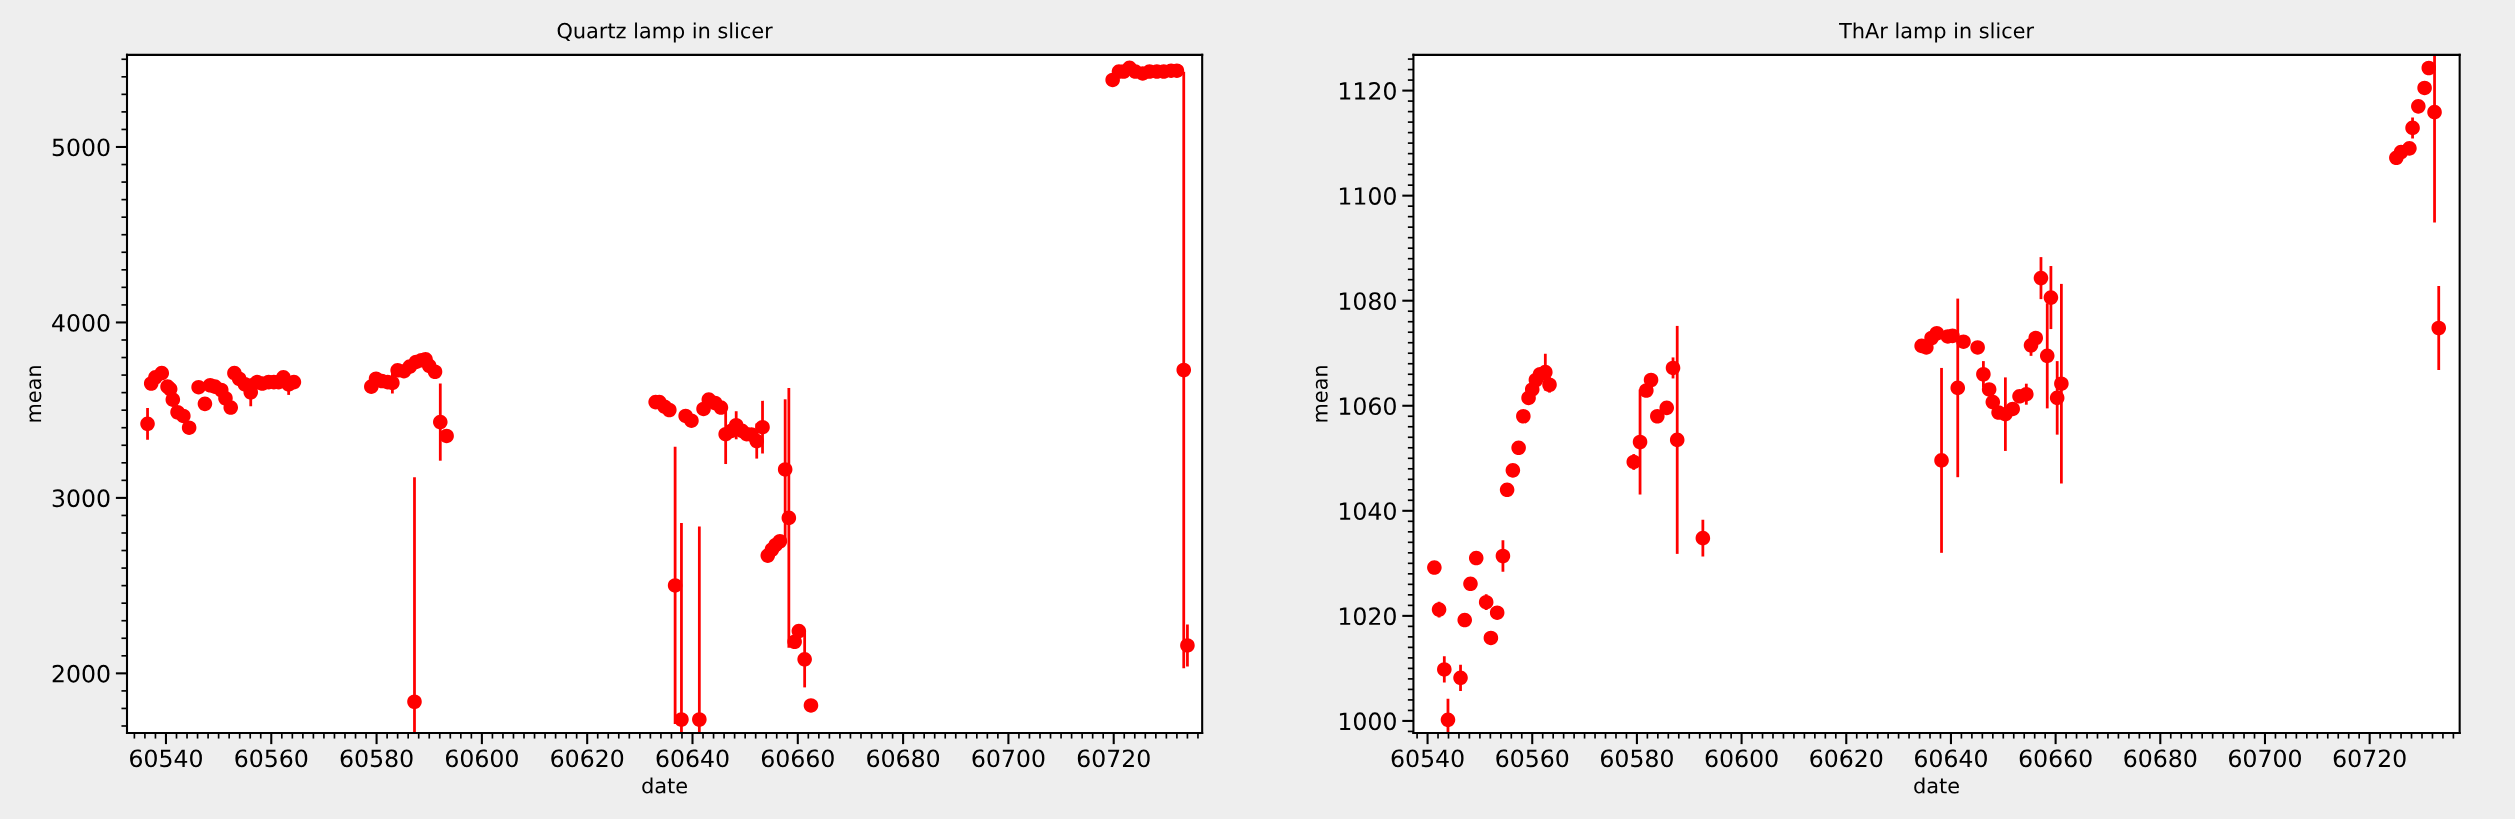 This screenshot has width=2515, height=819. I want to click on y-tick-label: 1100, so click(1367, 196).